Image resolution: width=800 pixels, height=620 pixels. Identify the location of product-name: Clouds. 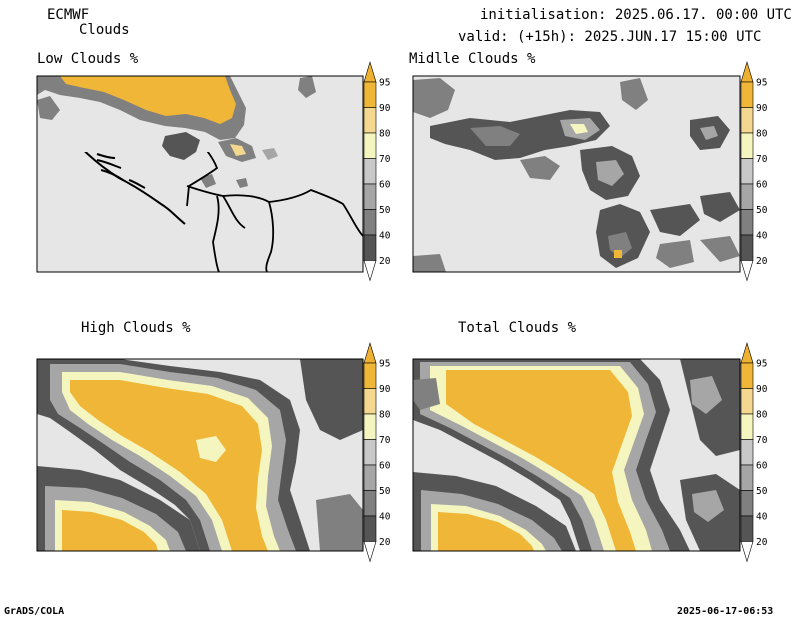
(104, 30).